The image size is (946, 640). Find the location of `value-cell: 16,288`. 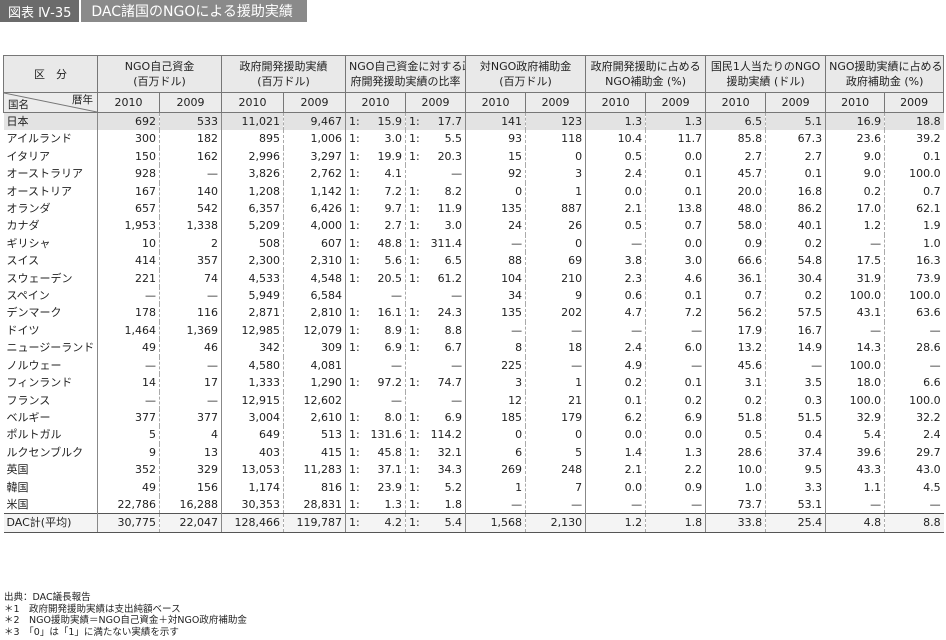

value-cell: 16,288 is located at coordinates (190, 504).